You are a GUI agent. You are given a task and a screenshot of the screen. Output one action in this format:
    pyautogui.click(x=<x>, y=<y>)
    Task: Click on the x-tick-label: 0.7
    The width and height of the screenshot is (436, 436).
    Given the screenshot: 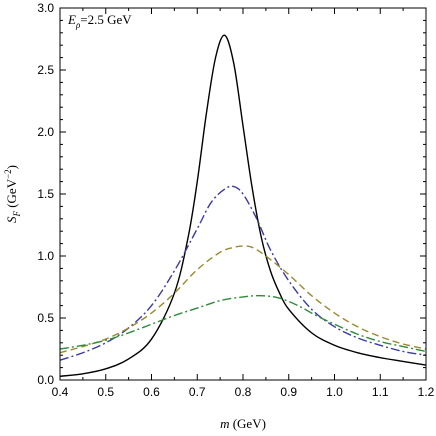 What is the action you would take?
    pyautogui.click(x=197, y=392)
    